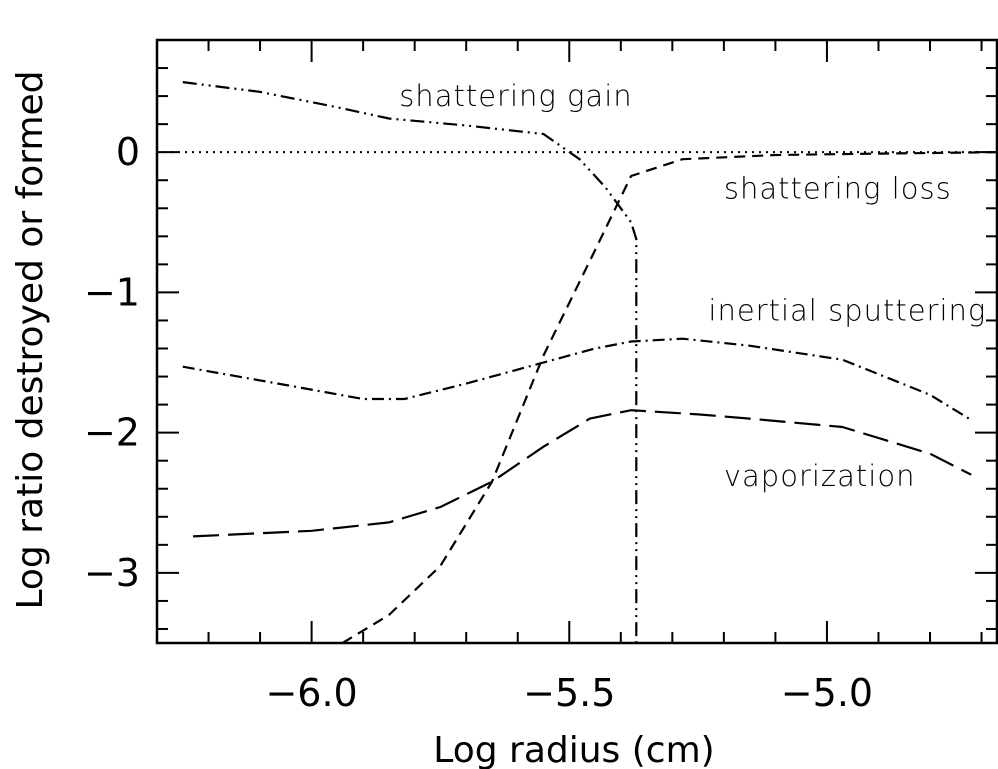 This screenshot has width=998, height=769. What do you see at coordinates (569, 693) in the screenshot?
I see `x-tick-label: −5.5` at bounding box center [569, 693].